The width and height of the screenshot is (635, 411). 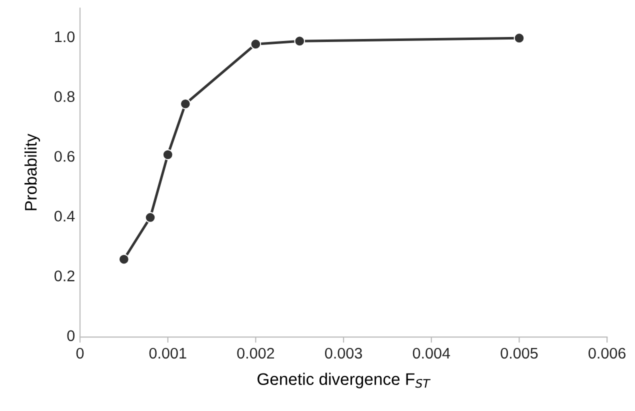 What do you see at coordinates (64, 156) in the screenshot?
I see `y-tick-label: 0.6` at bounding box center [64, 156].